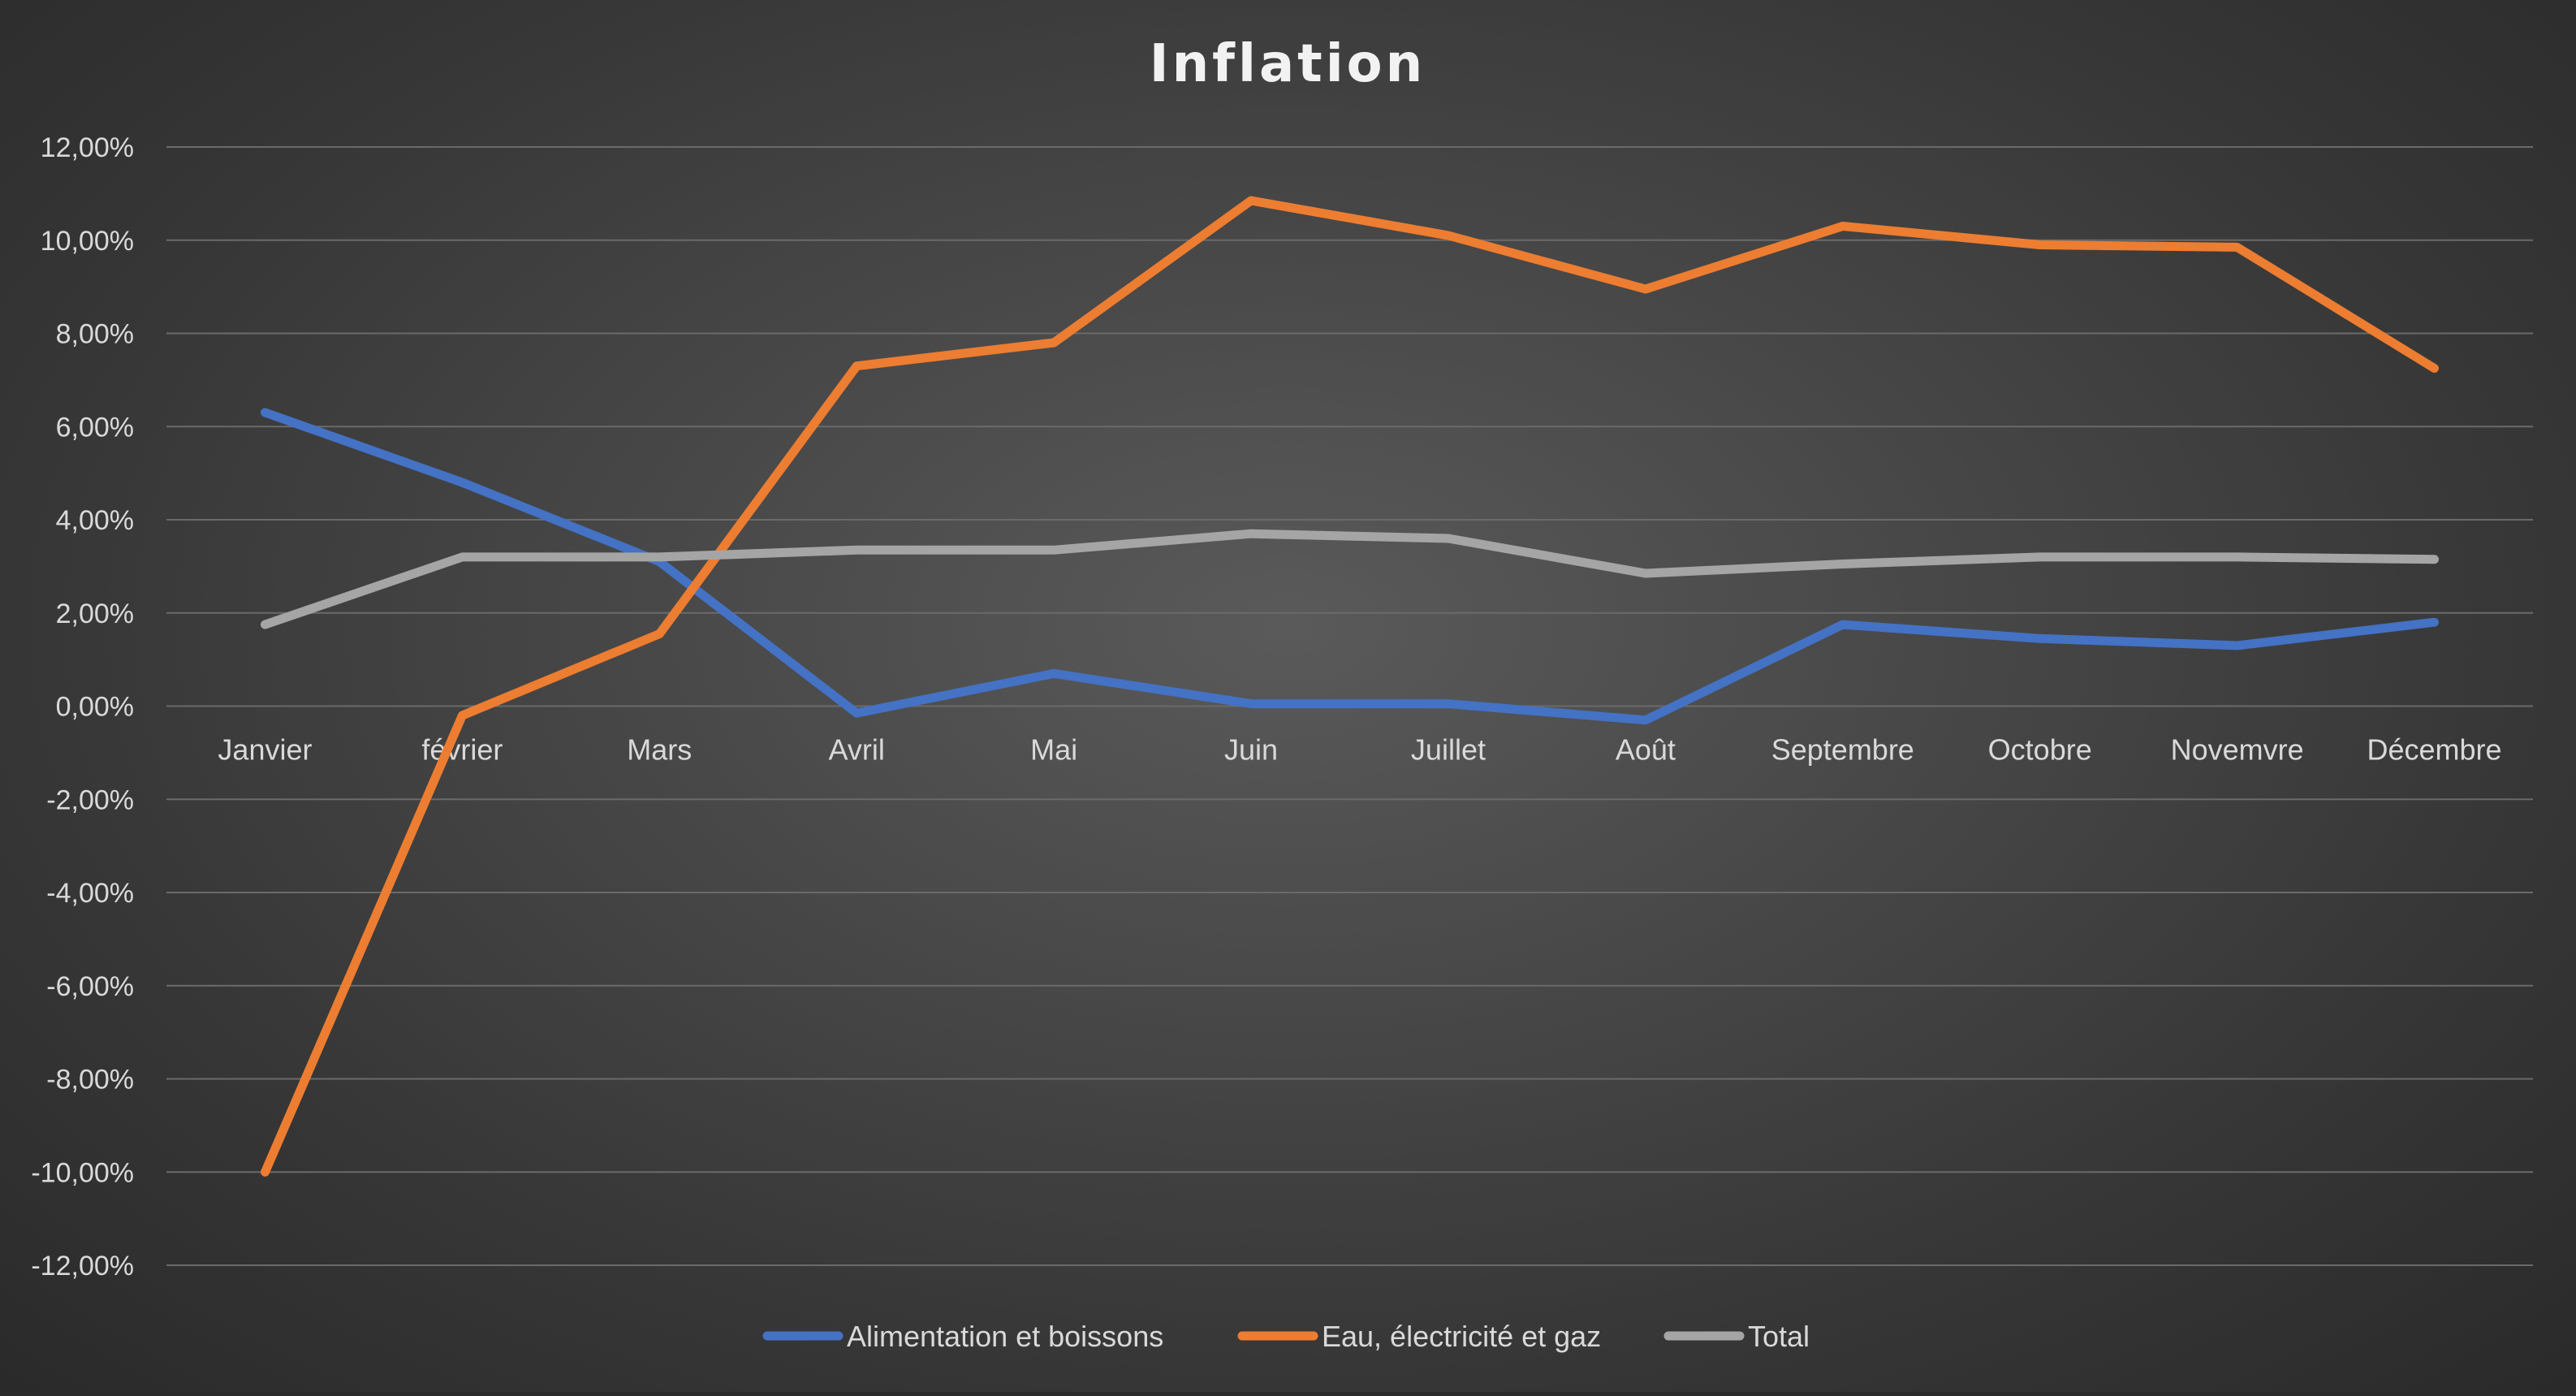  Describe the element at coordinates (90, 799) in the screenshot. I see `y-tick-label: -2,00%` at that location.